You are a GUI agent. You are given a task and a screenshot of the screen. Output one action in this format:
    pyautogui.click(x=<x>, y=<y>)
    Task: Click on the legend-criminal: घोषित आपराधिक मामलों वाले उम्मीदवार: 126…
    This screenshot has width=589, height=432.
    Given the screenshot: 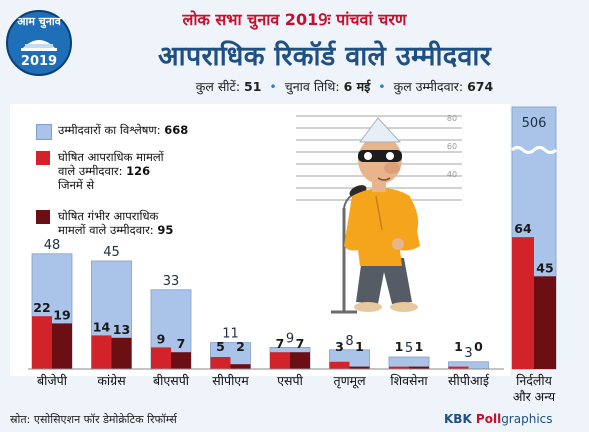 What is the action you would take?
    pyautogui.click(x=111, y=171)
    